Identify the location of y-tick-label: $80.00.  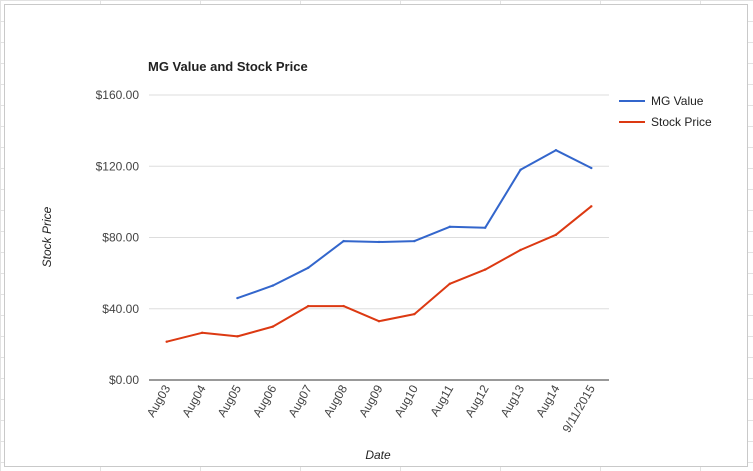
(120, 238).